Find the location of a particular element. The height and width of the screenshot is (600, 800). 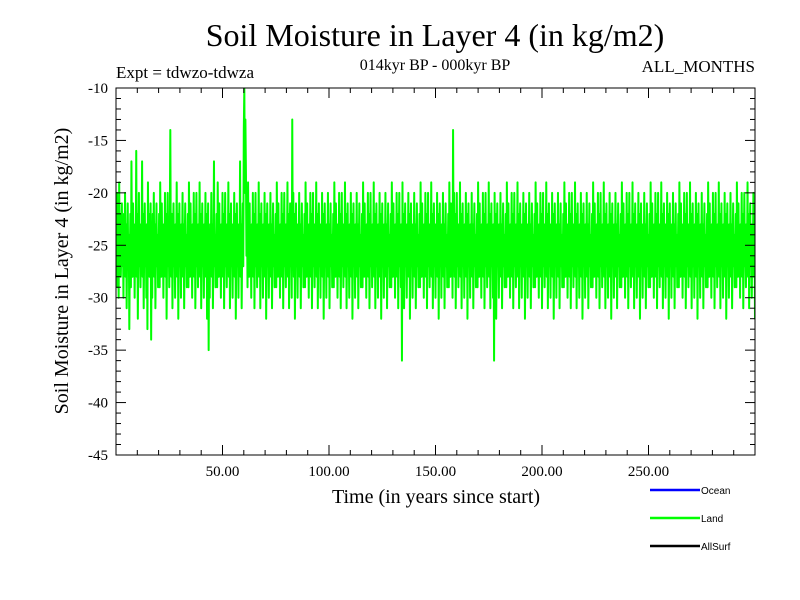

legend-item-ocean: Ocean is located at coordinates (690, 491).